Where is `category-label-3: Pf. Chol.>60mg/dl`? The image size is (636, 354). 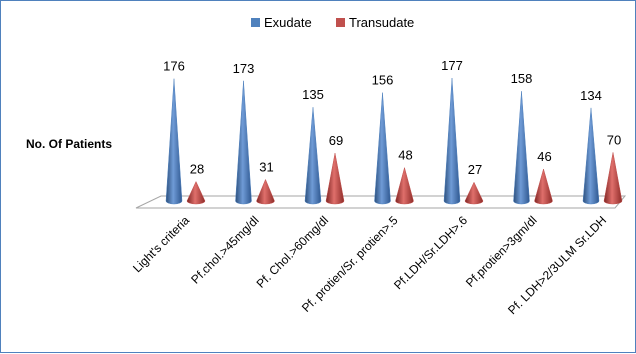
category-label-3: Pf. Chol.>60mg/dl is located at coordinates (293, 252).